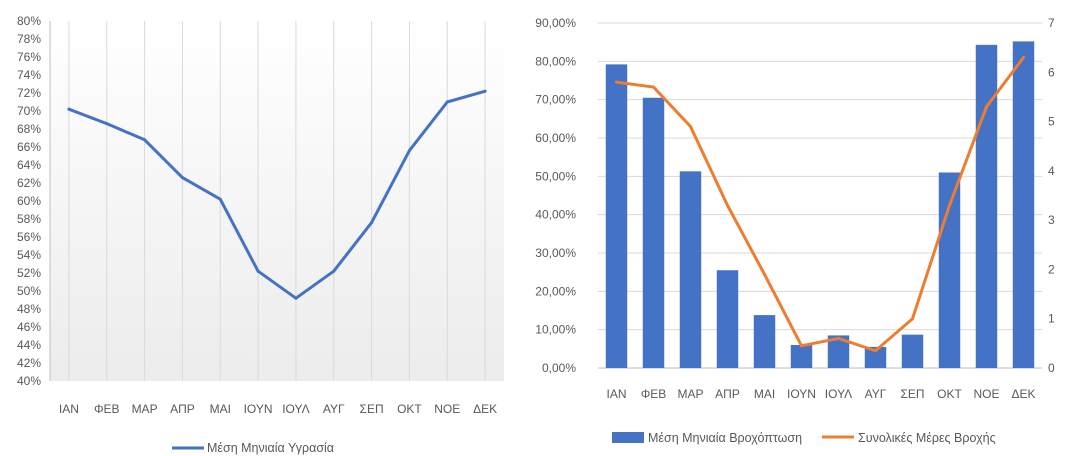 The image size is (1066, 456). I want to click on y-right-tick-label: 6, so click(1051, 72).